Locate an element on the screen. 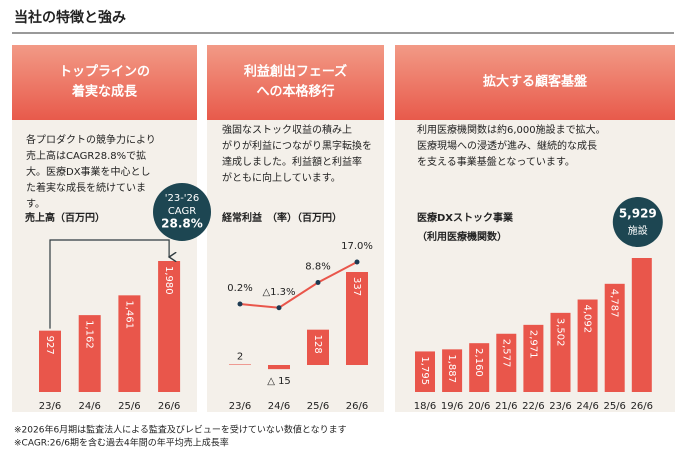  rate-line is located at coordinates (298, 285).